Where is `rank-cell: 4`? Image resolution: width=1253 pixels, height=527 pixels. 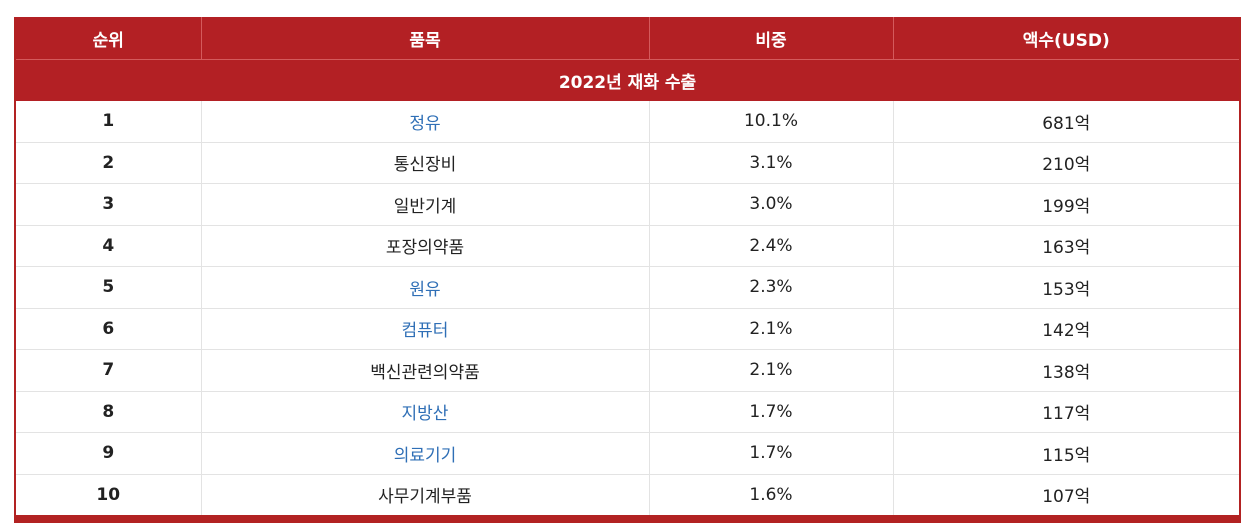 rank-cell: 4 is located at coordinates (108, 246).